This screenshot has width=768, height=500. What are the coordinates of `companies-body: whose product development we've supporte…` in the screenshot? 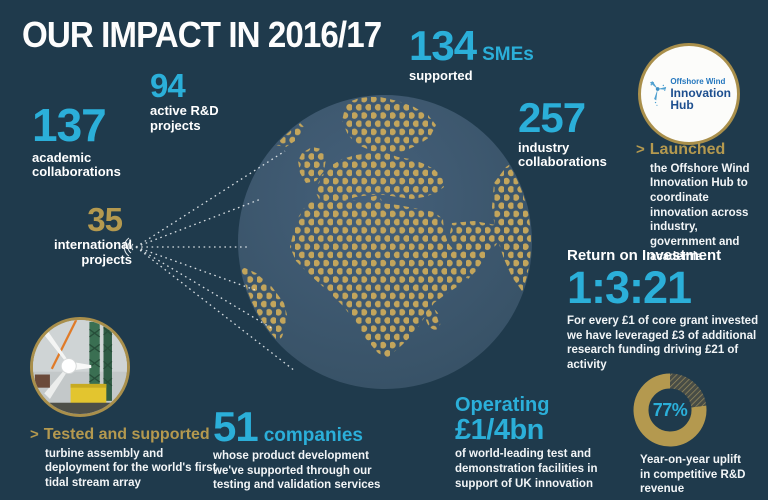 It's located at (297, 471).